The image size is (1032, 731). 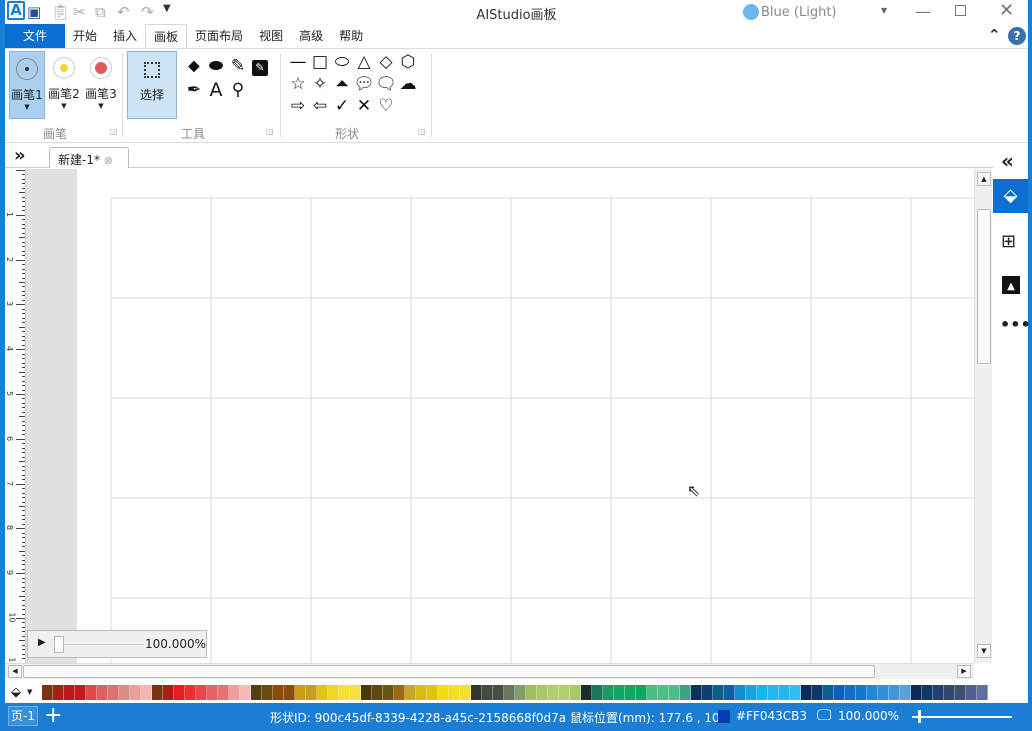 What do you see at coordinates (386, 106) in the screenshot?
I see `heart-shape-icon: ♡` at bounding box center [386, 106].